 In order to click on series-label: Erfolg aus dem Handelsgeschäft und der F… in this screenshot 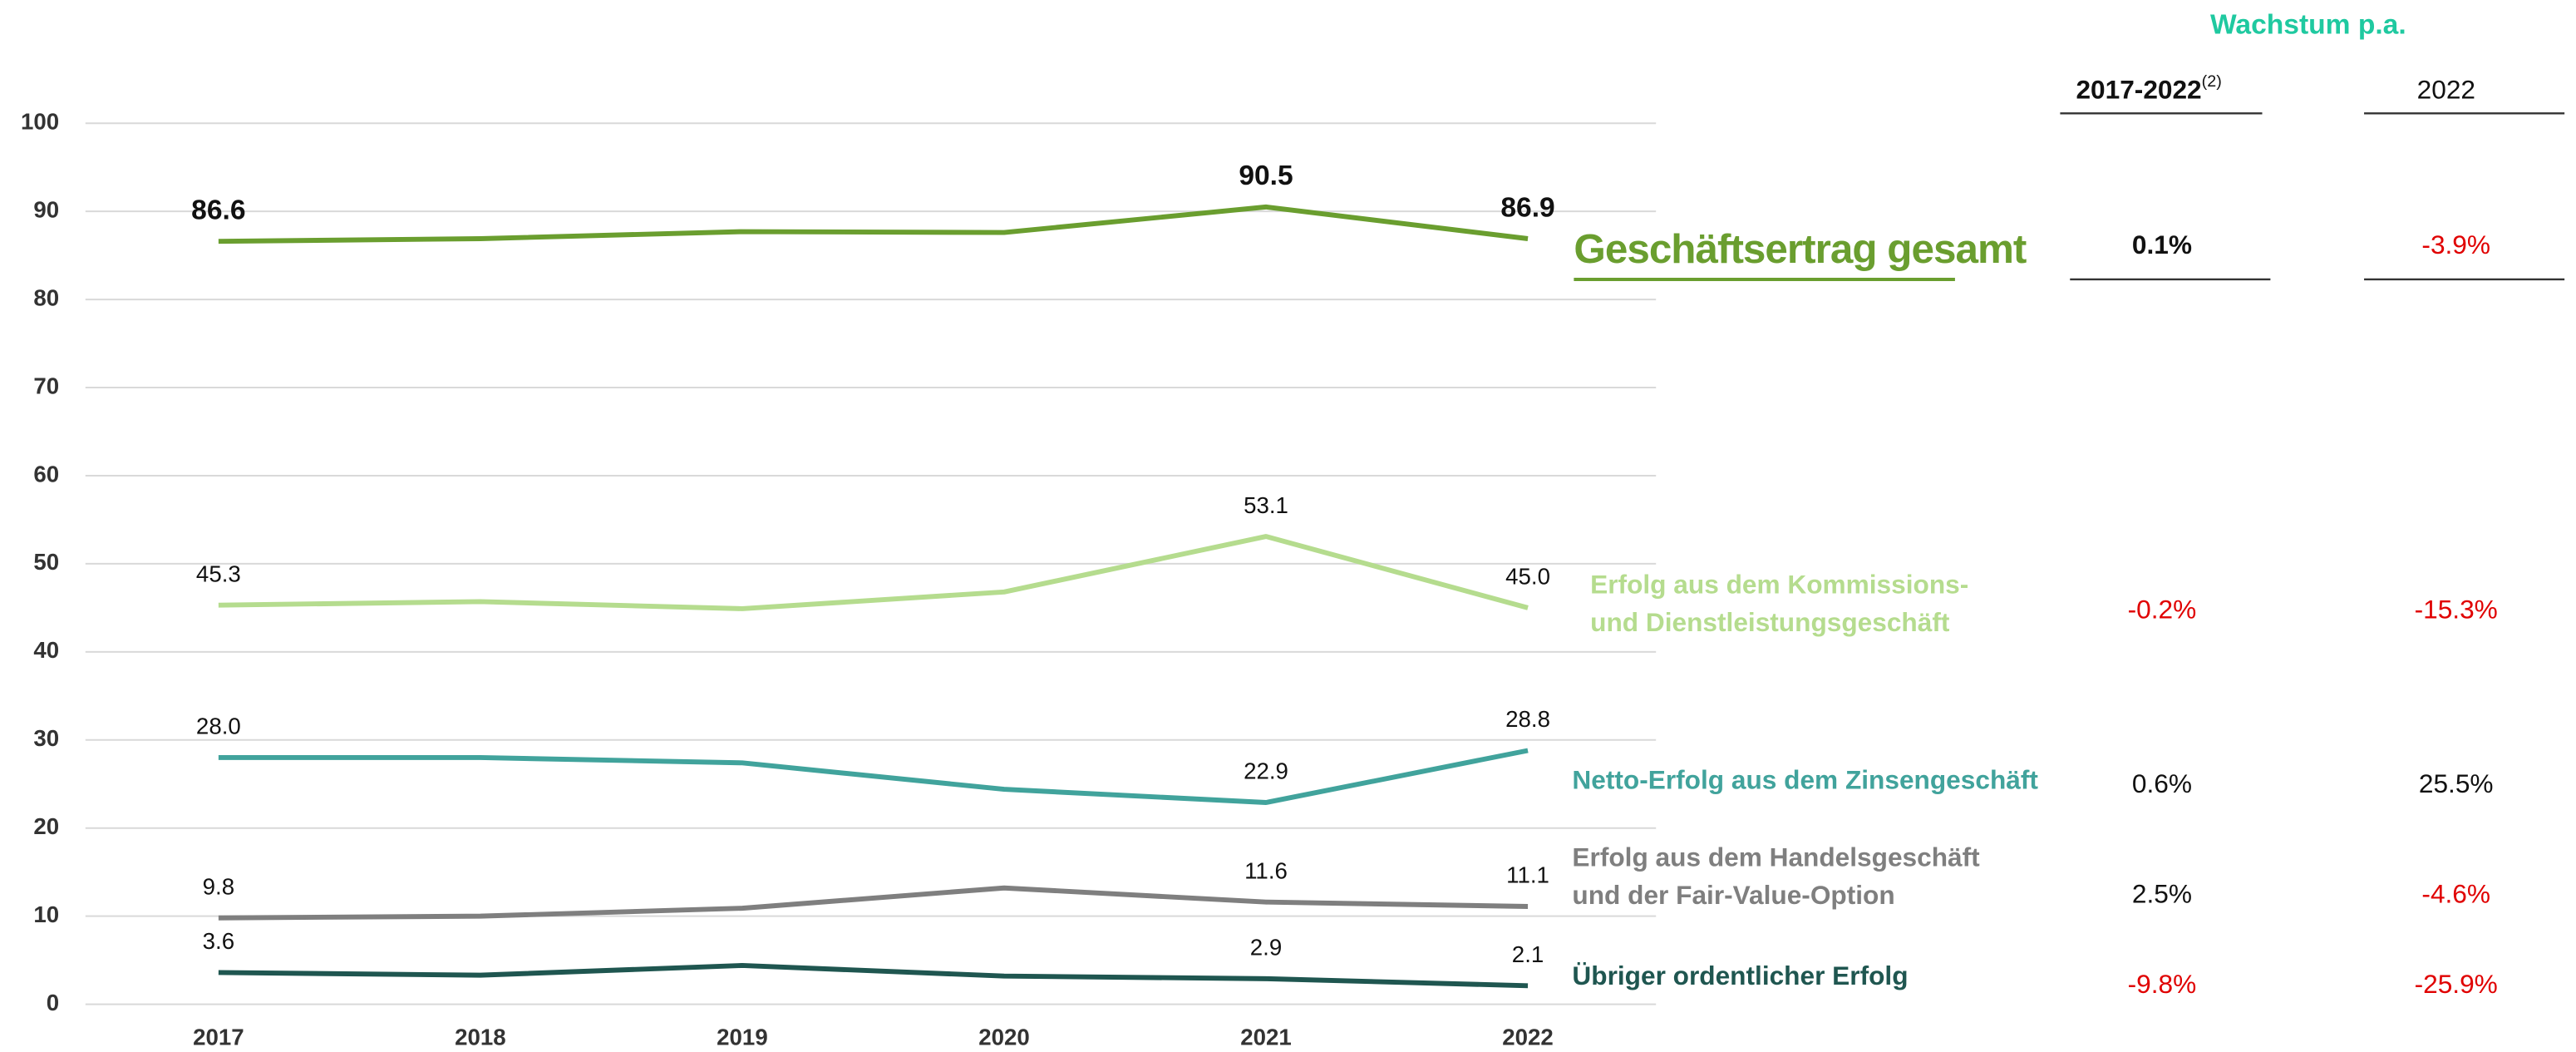, I will do `click(1776, 877)`.